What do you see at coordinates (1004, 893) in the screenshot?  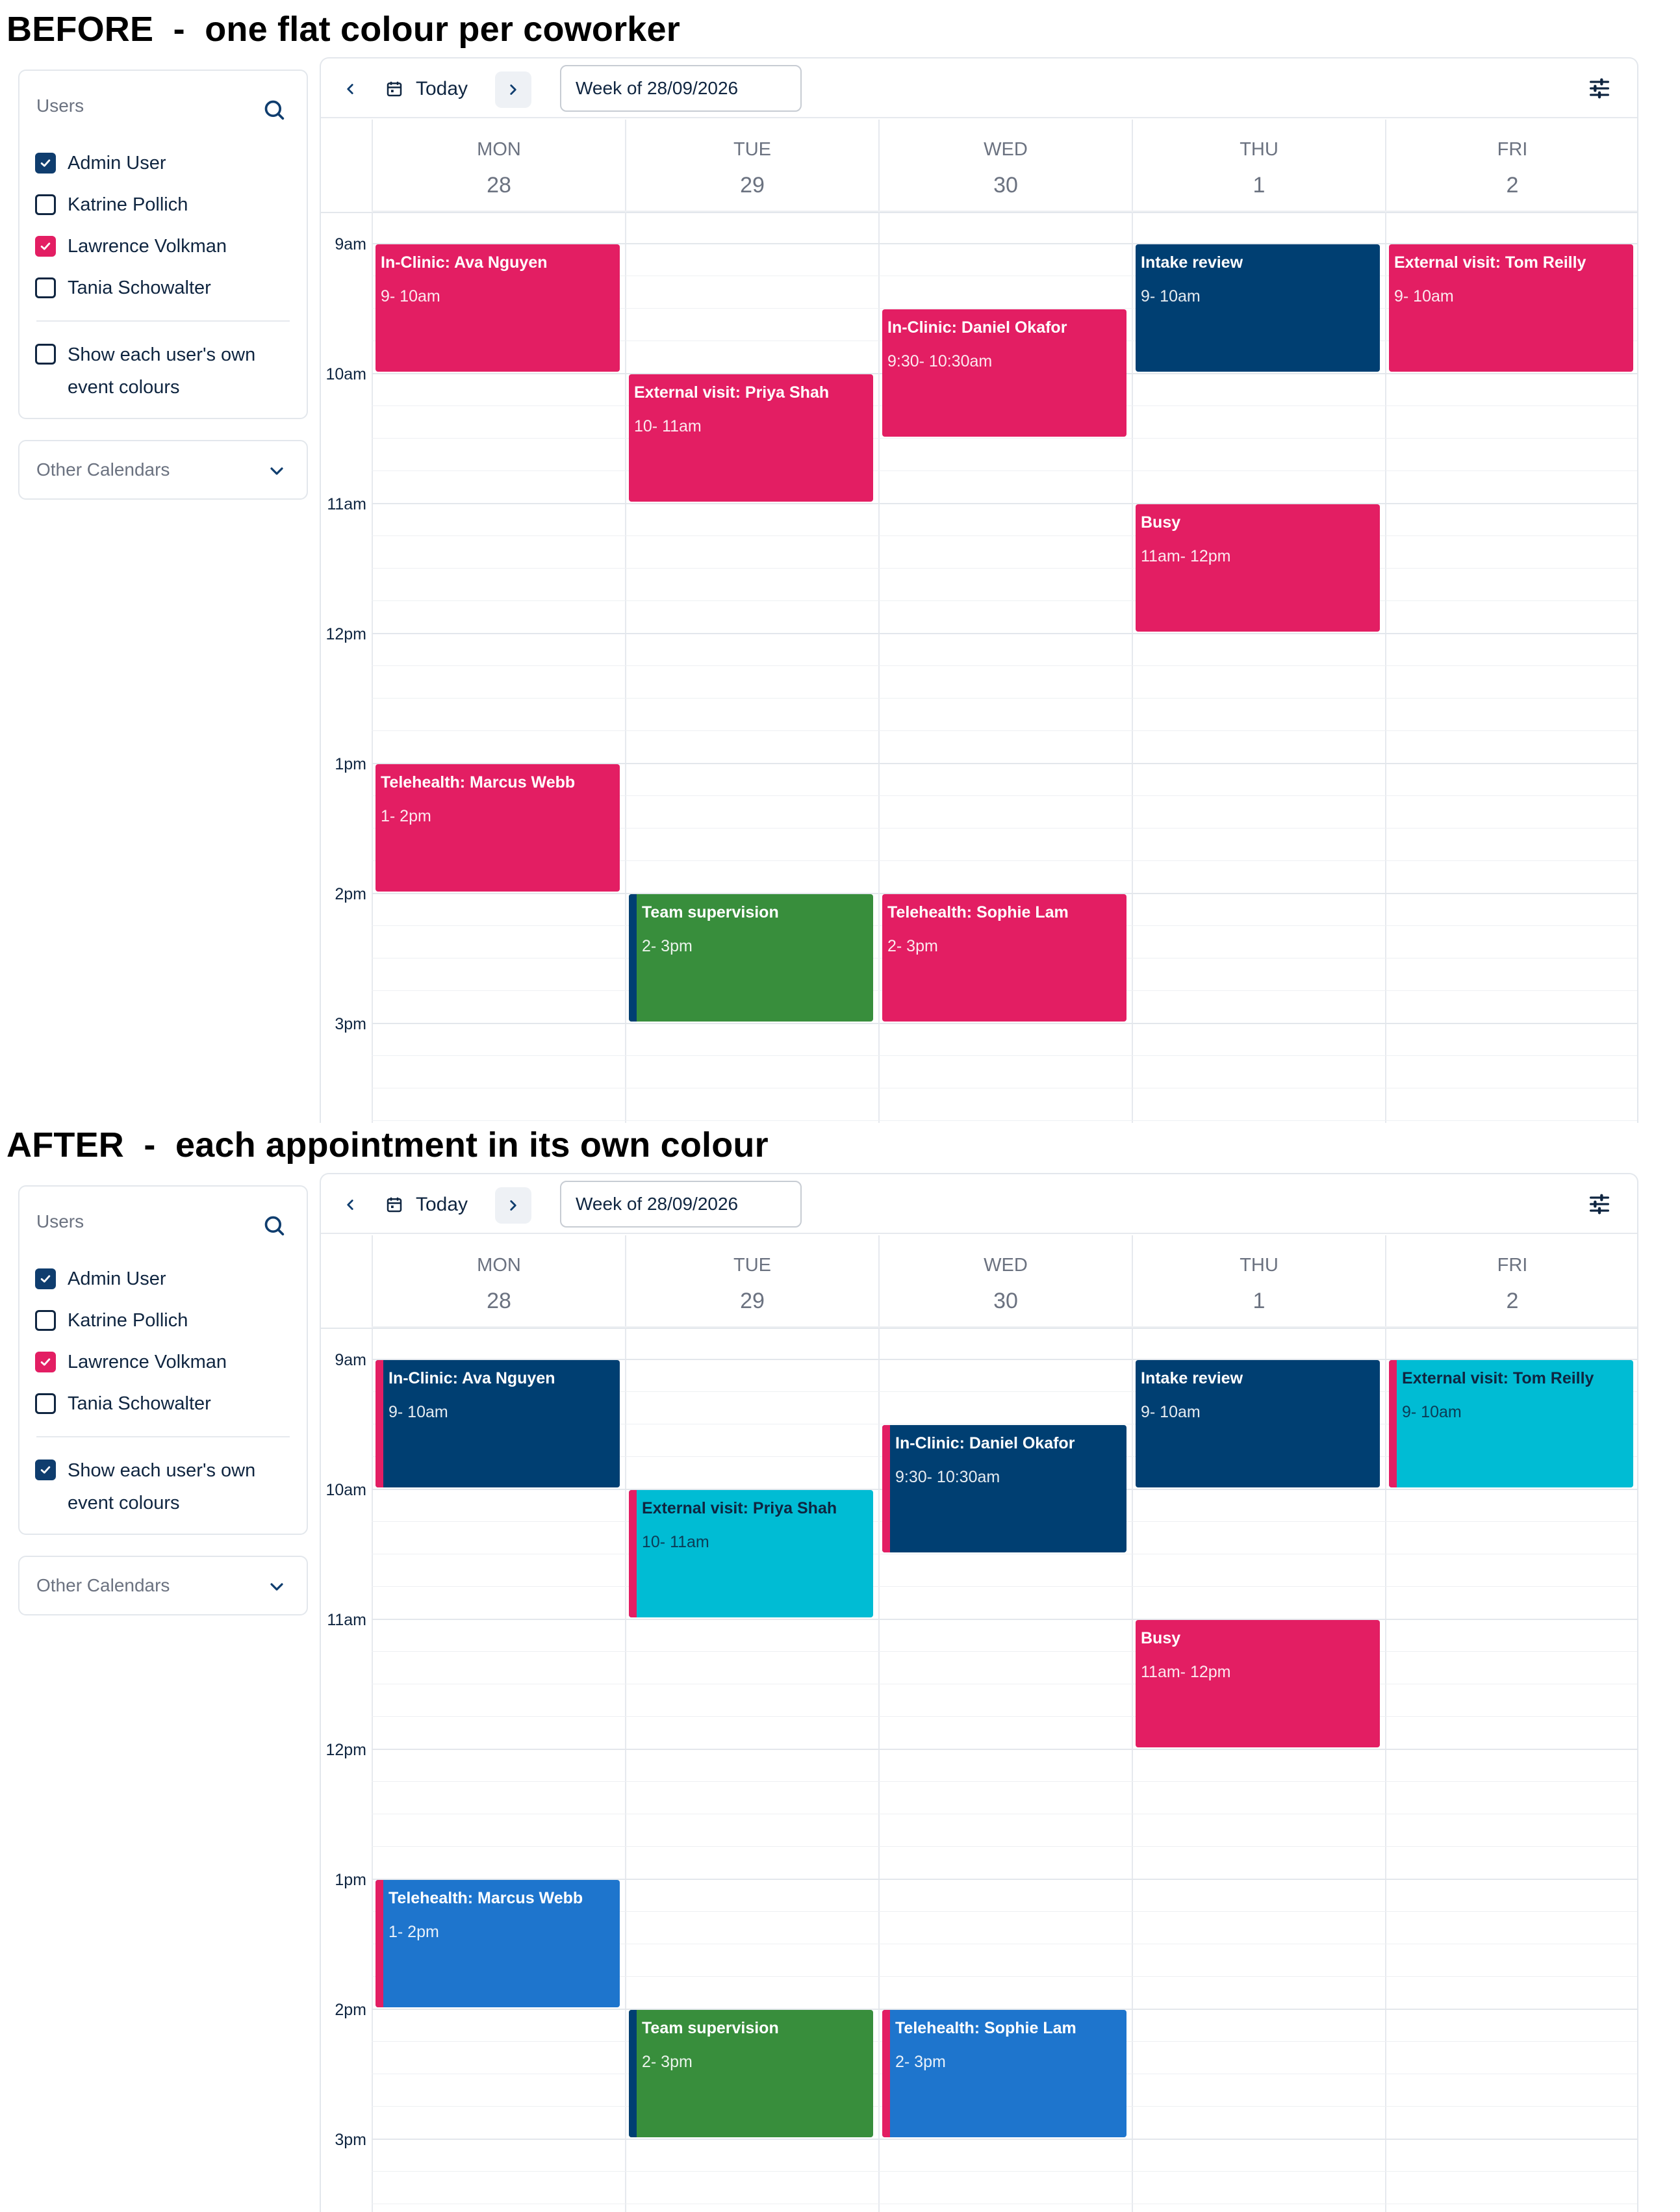 I see `hour-line` at bounding box center [1004, 893].